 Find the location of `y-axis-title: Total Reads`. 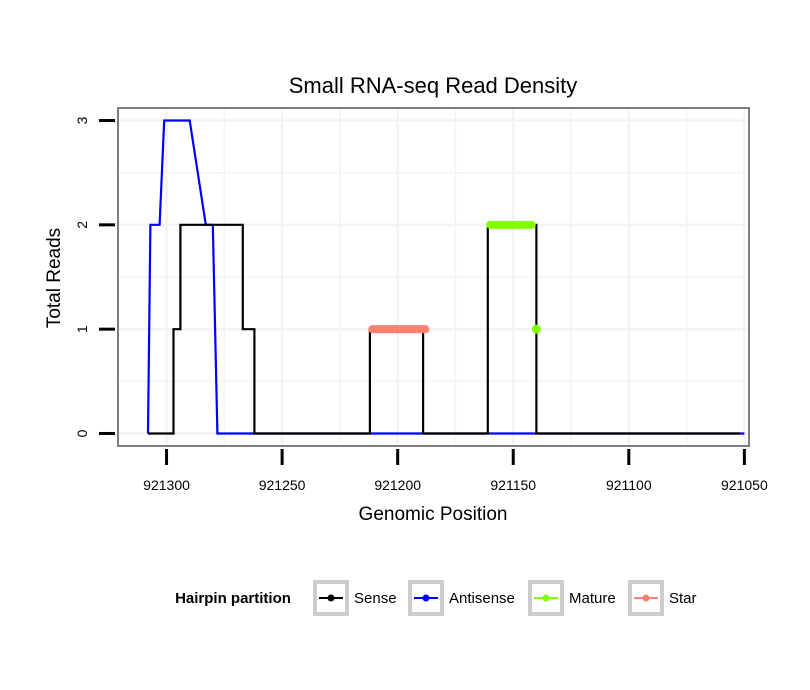

y-axis-title: Total Reads is located at coordinates (54, 278).